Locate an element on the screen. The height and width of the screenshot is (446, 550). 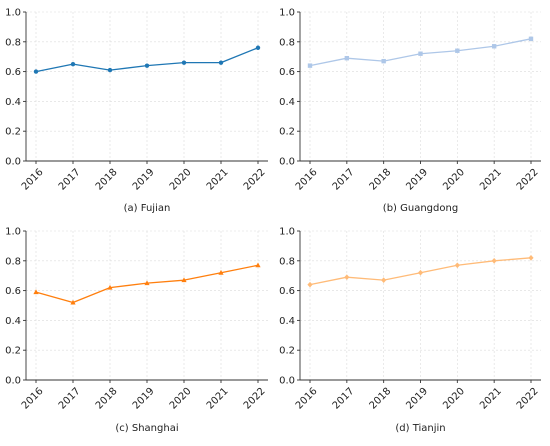
panel-caption: (a) Fujian is located at coordinates (147, 208).